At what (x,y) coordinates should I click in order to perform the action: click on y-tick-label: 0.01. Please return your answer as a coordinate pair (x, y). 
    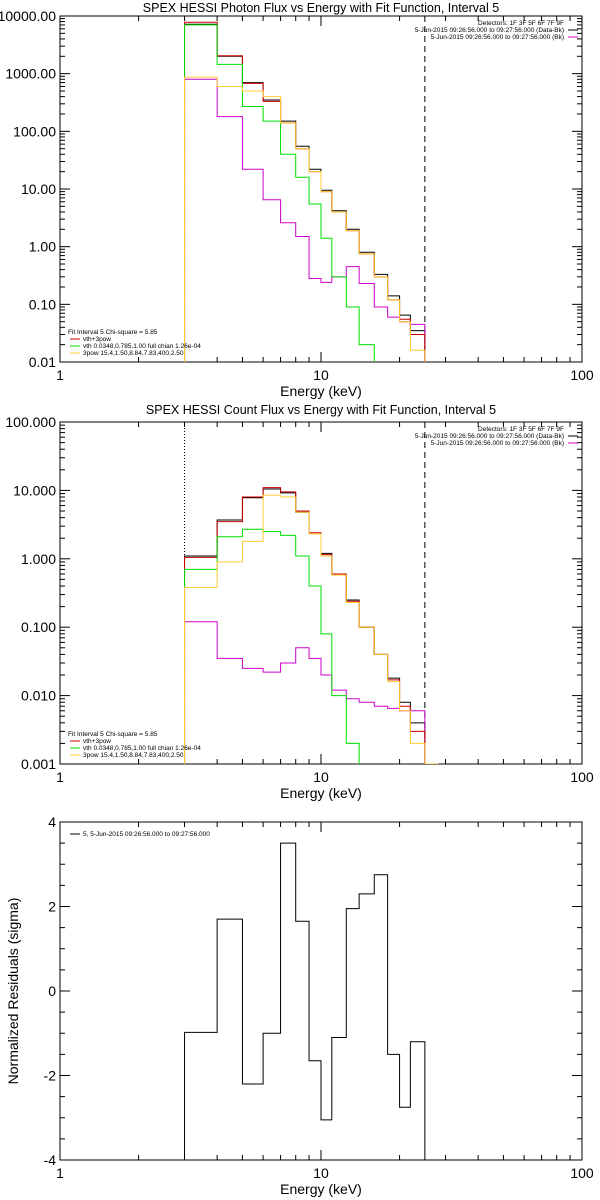
    Looking at the image, I should click on (42, 362).